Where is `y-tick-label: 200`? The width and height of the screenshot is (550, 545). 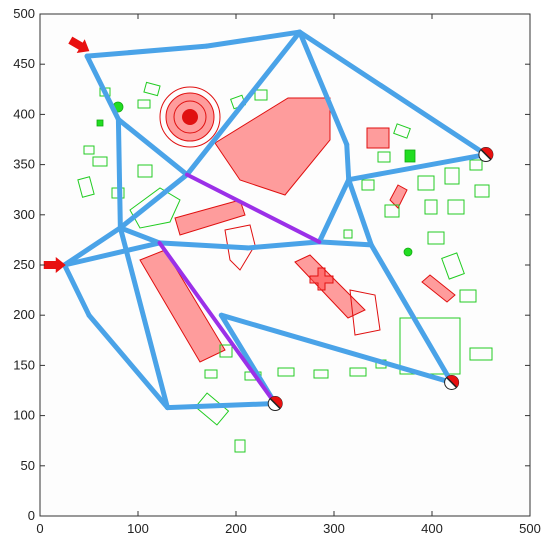 y-tick-label: 200 is located at coordinates (24, 314).